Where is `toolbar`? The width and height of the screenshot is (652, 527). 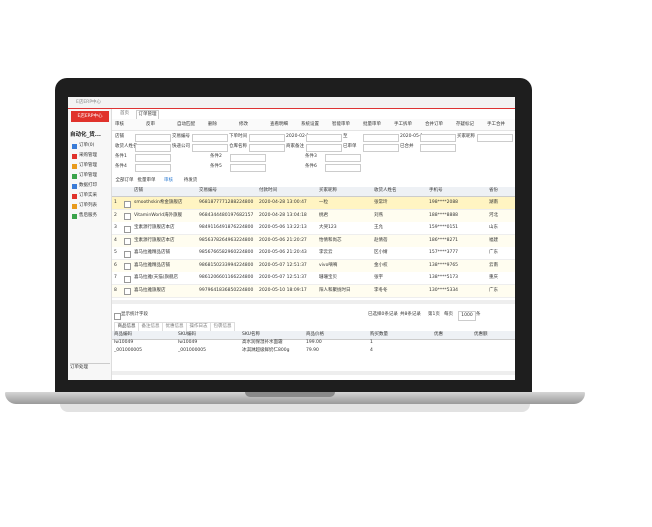 toolbar is located at coordinates (313, 125).